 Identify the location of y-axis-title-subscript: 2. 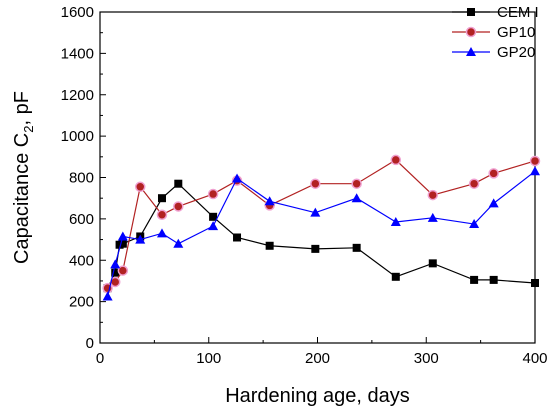
(28, 129).